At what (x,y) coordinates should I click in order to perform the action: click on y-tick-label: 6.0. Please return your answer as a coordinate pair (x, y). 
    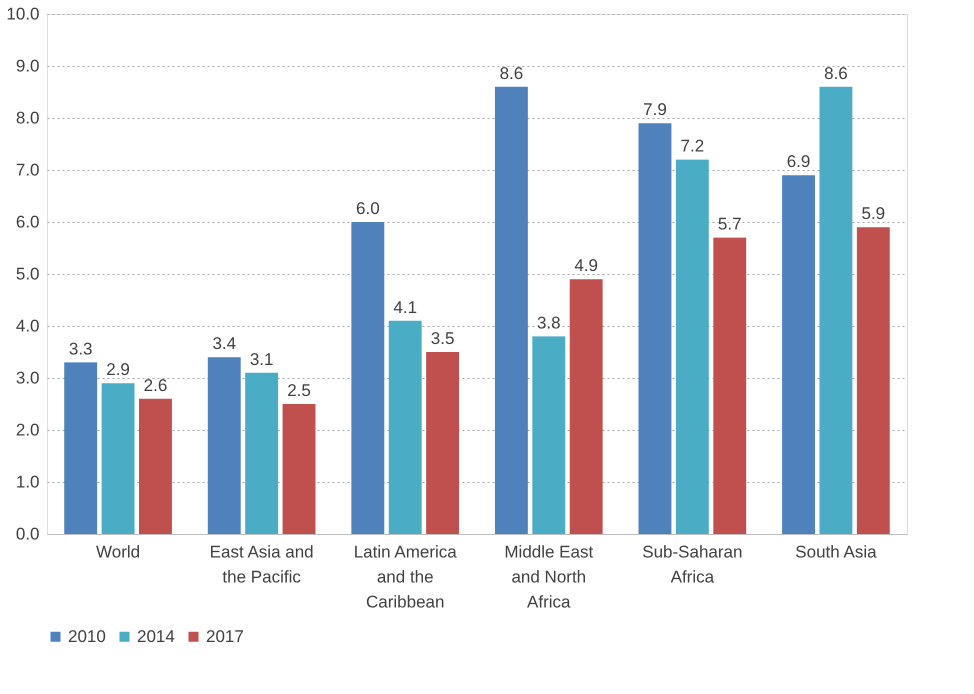
    Looking at the image, I should click on (28, 222).